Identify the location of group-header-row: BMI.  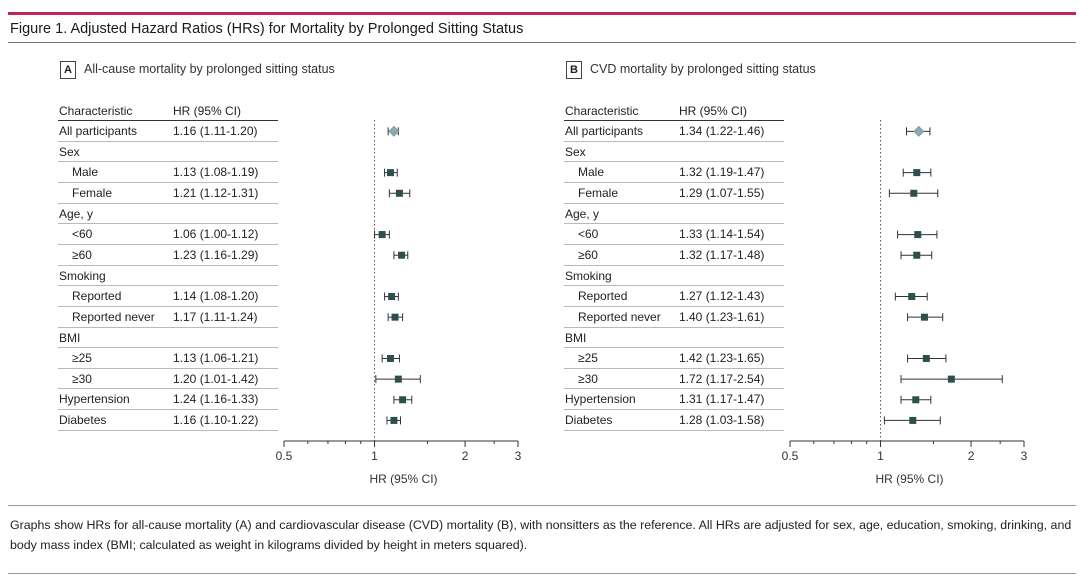
(140, 338).